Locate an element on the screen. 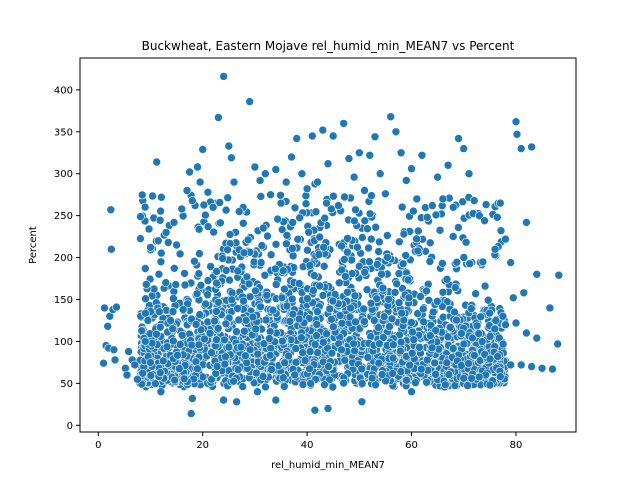 This screenshot has height=480, width=640. y-tick-label: 350 is located at coordinates (63, 132).